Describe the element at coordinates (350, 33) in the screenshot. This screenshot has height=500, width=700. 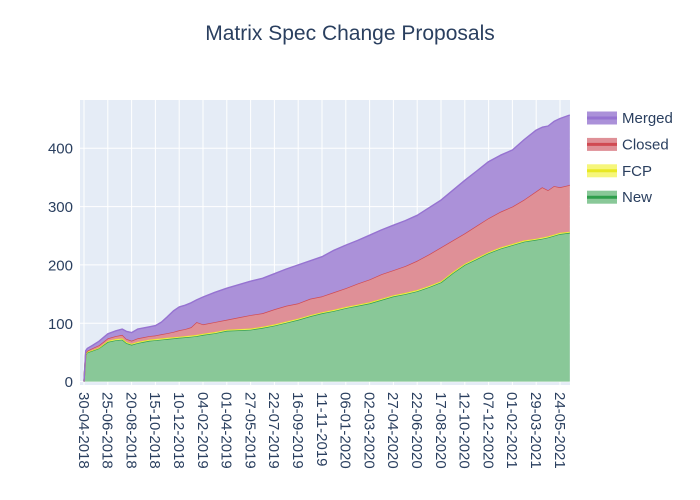
I see `chart-title: Matrix Spec Change Proposals` at that location.